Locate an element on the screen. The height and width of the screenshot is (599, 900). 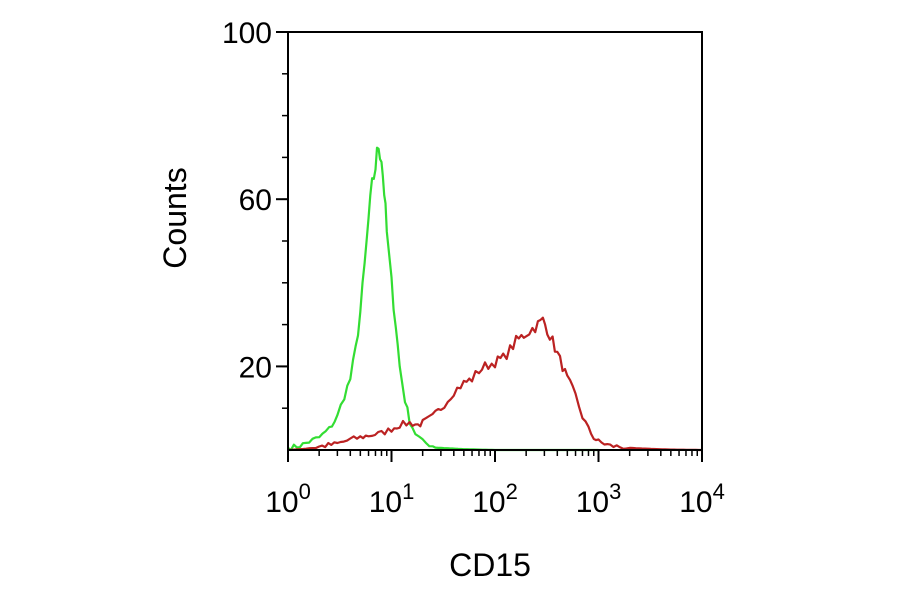
y-axis-title: Counts is located at coordinates (175, 217).